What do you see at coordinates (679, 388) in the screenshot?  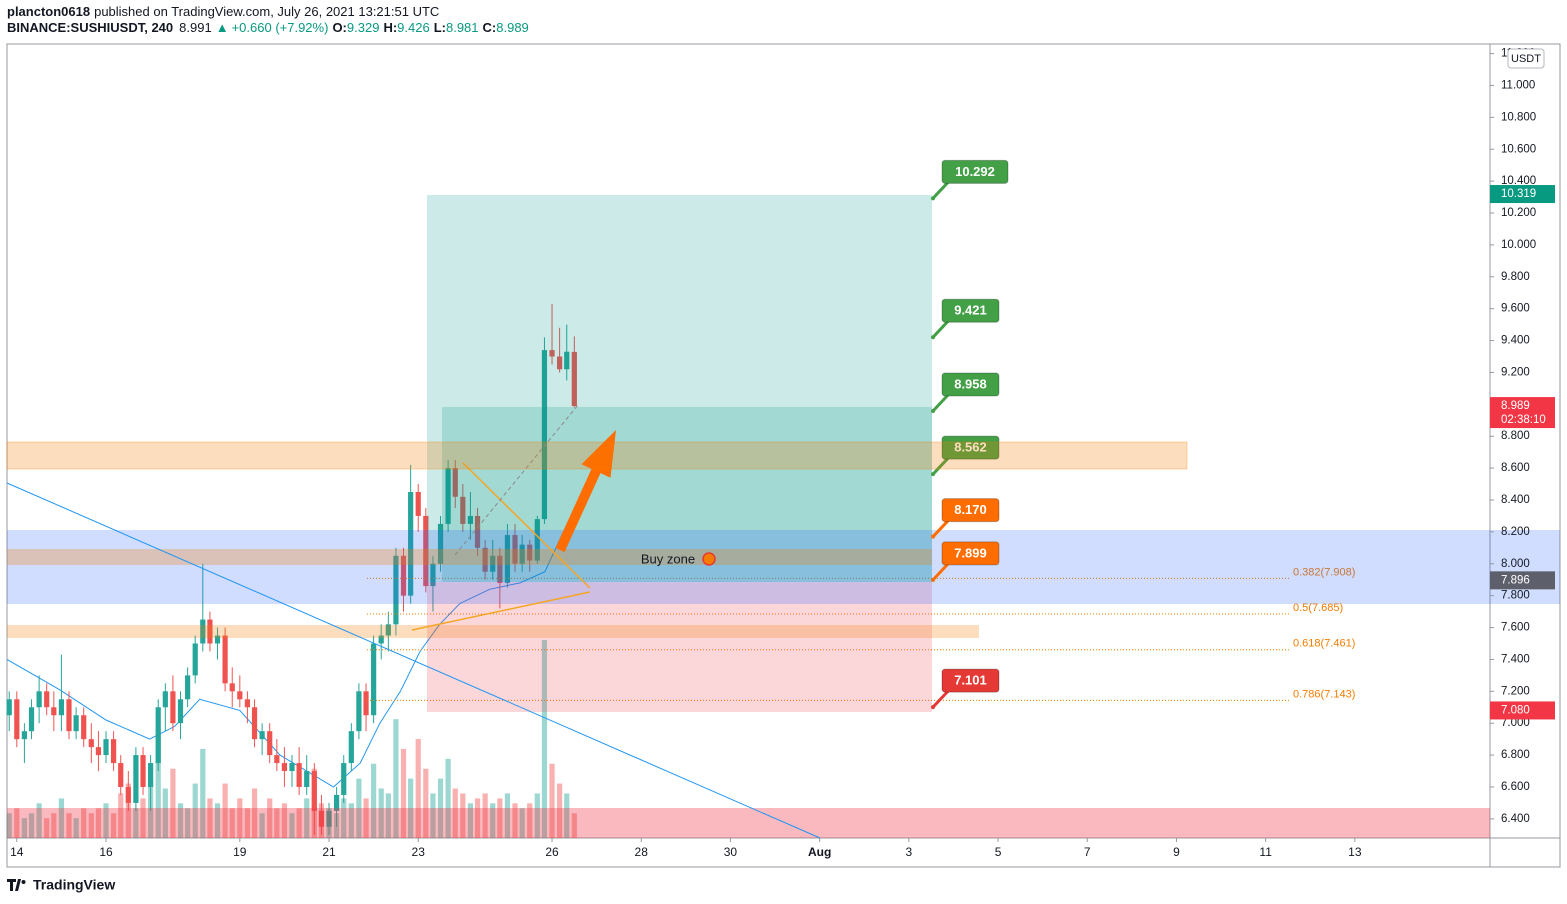 I see `target-zone` at bounding box center [679, 388].